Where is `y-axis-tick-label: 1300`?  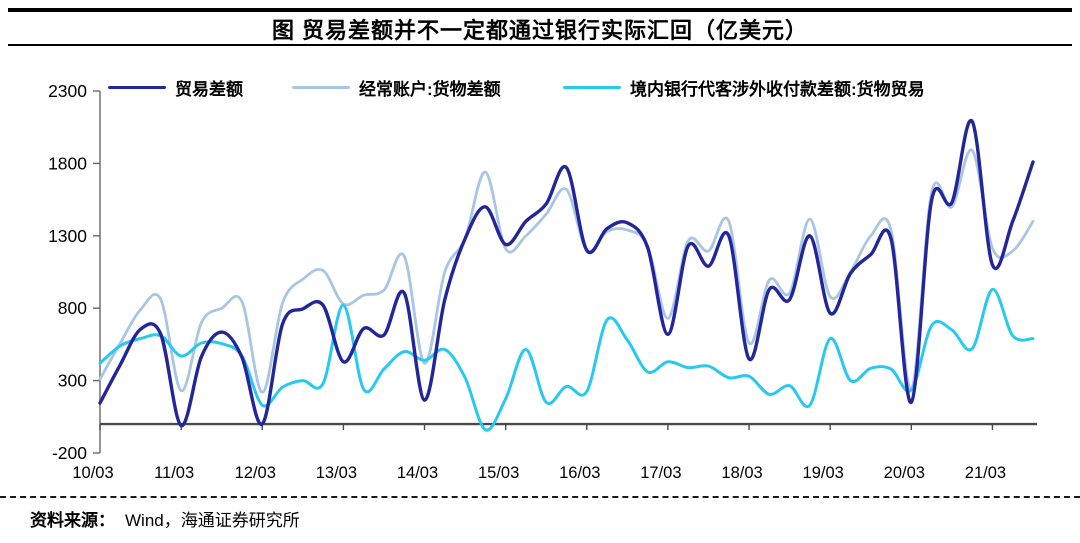
y-axis-tick-label: 1300 is located at coordinates (67, 236).